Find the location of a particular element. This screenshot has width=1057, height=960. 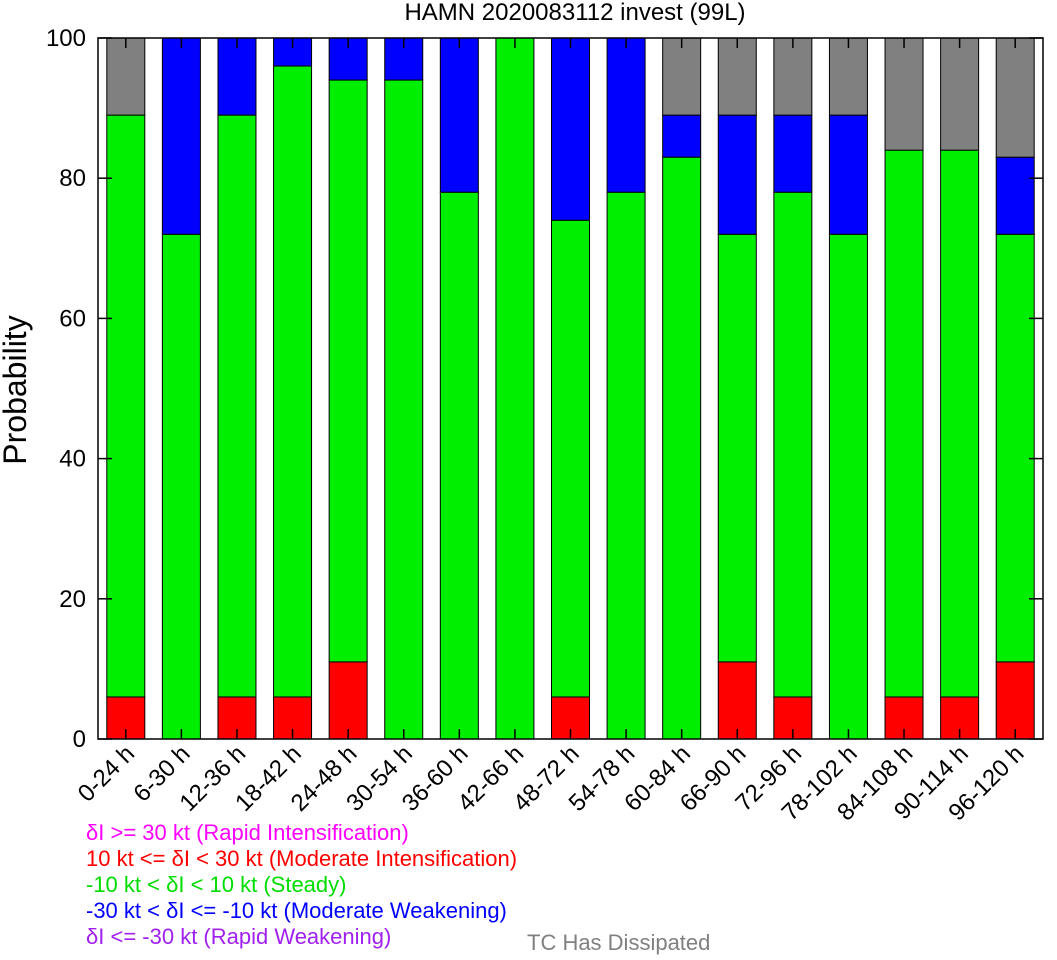

legend-entry-dissipated: TC Has Dissipated is located at coordinates (619, 942).